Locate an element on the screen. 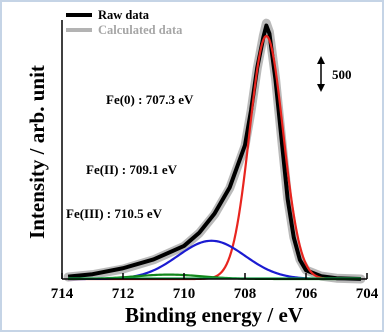 The width and height of the screenshot is (384, 332). scale-bar-label: 500 is located at coordinates (342, 74).